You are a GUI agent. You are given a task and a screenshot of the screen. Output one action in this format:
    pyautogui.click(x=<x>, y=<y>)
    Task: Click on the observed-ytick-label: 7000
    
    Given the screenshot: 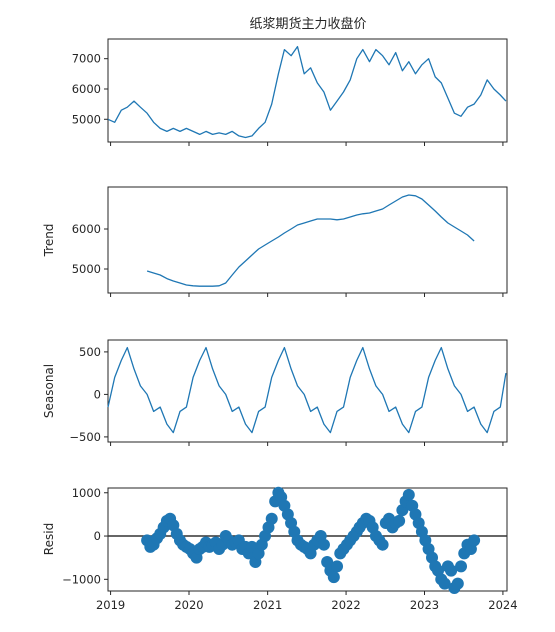 What is the action you would take?
    pyautogui.click(x=86, y=59)
    